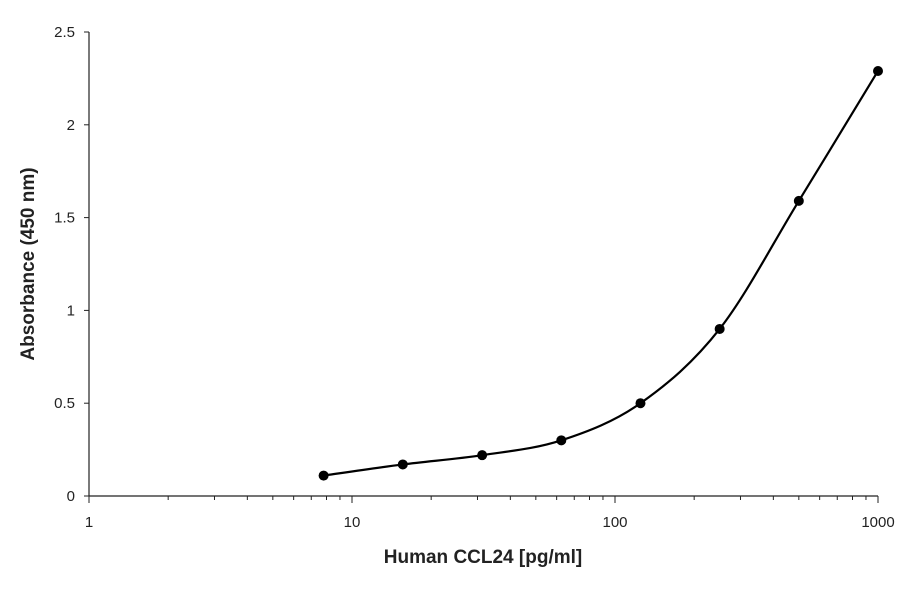 The height and width of the screenshot is (594, 900). I want to click on y-axis-ticks: 0 0.5 1 1.5 2 2.5, so click(71, 264).